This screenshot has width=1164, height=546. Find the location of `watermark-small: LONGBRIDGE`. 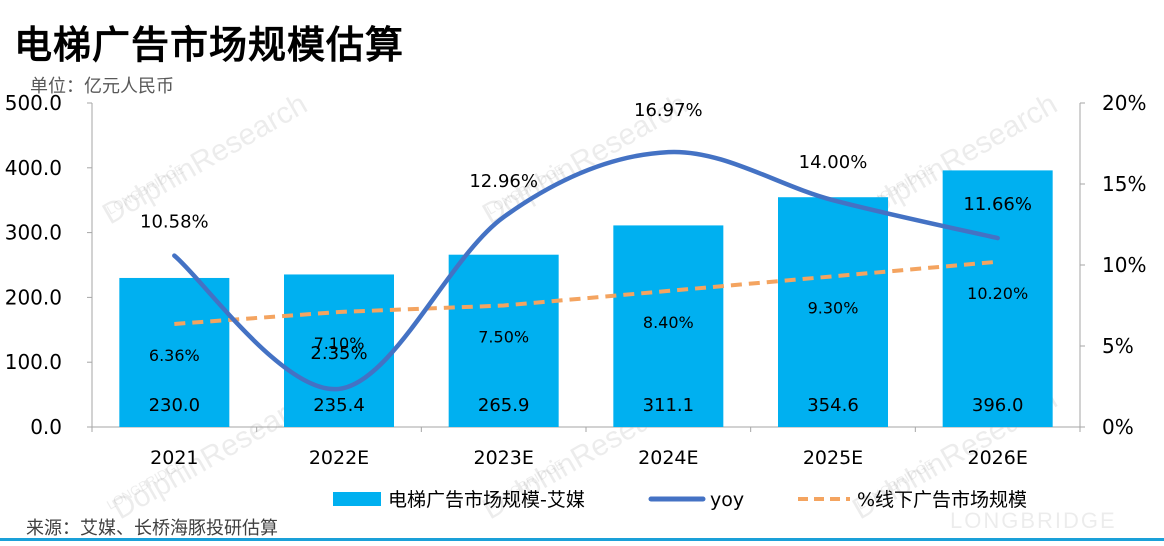

watermark-small: LONGBRIDGE is located at coordinates (1033, 520).